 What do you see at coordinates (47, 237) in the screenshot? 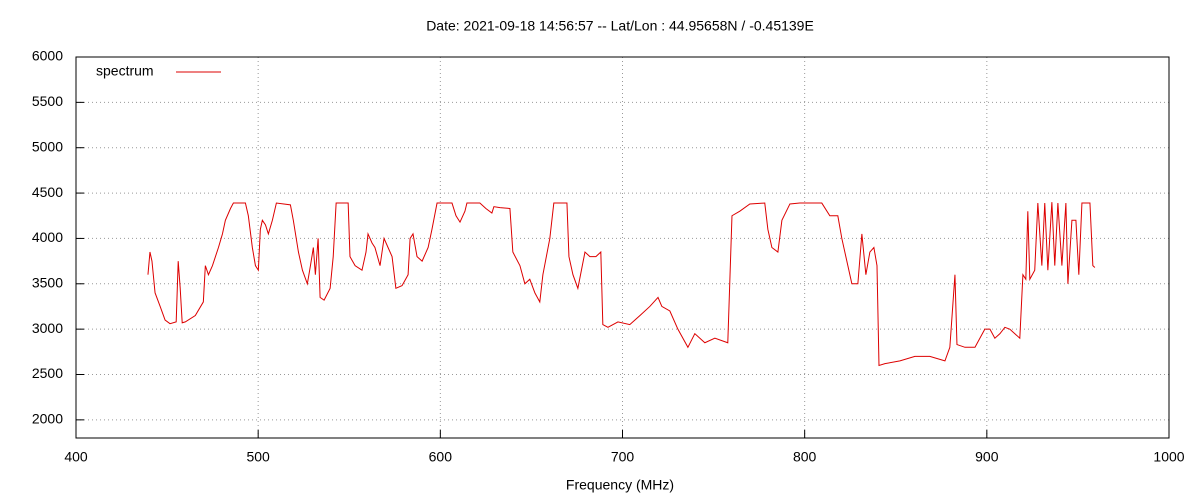
I see `y-tick-label: 4000` at bounding box center [47, 237].